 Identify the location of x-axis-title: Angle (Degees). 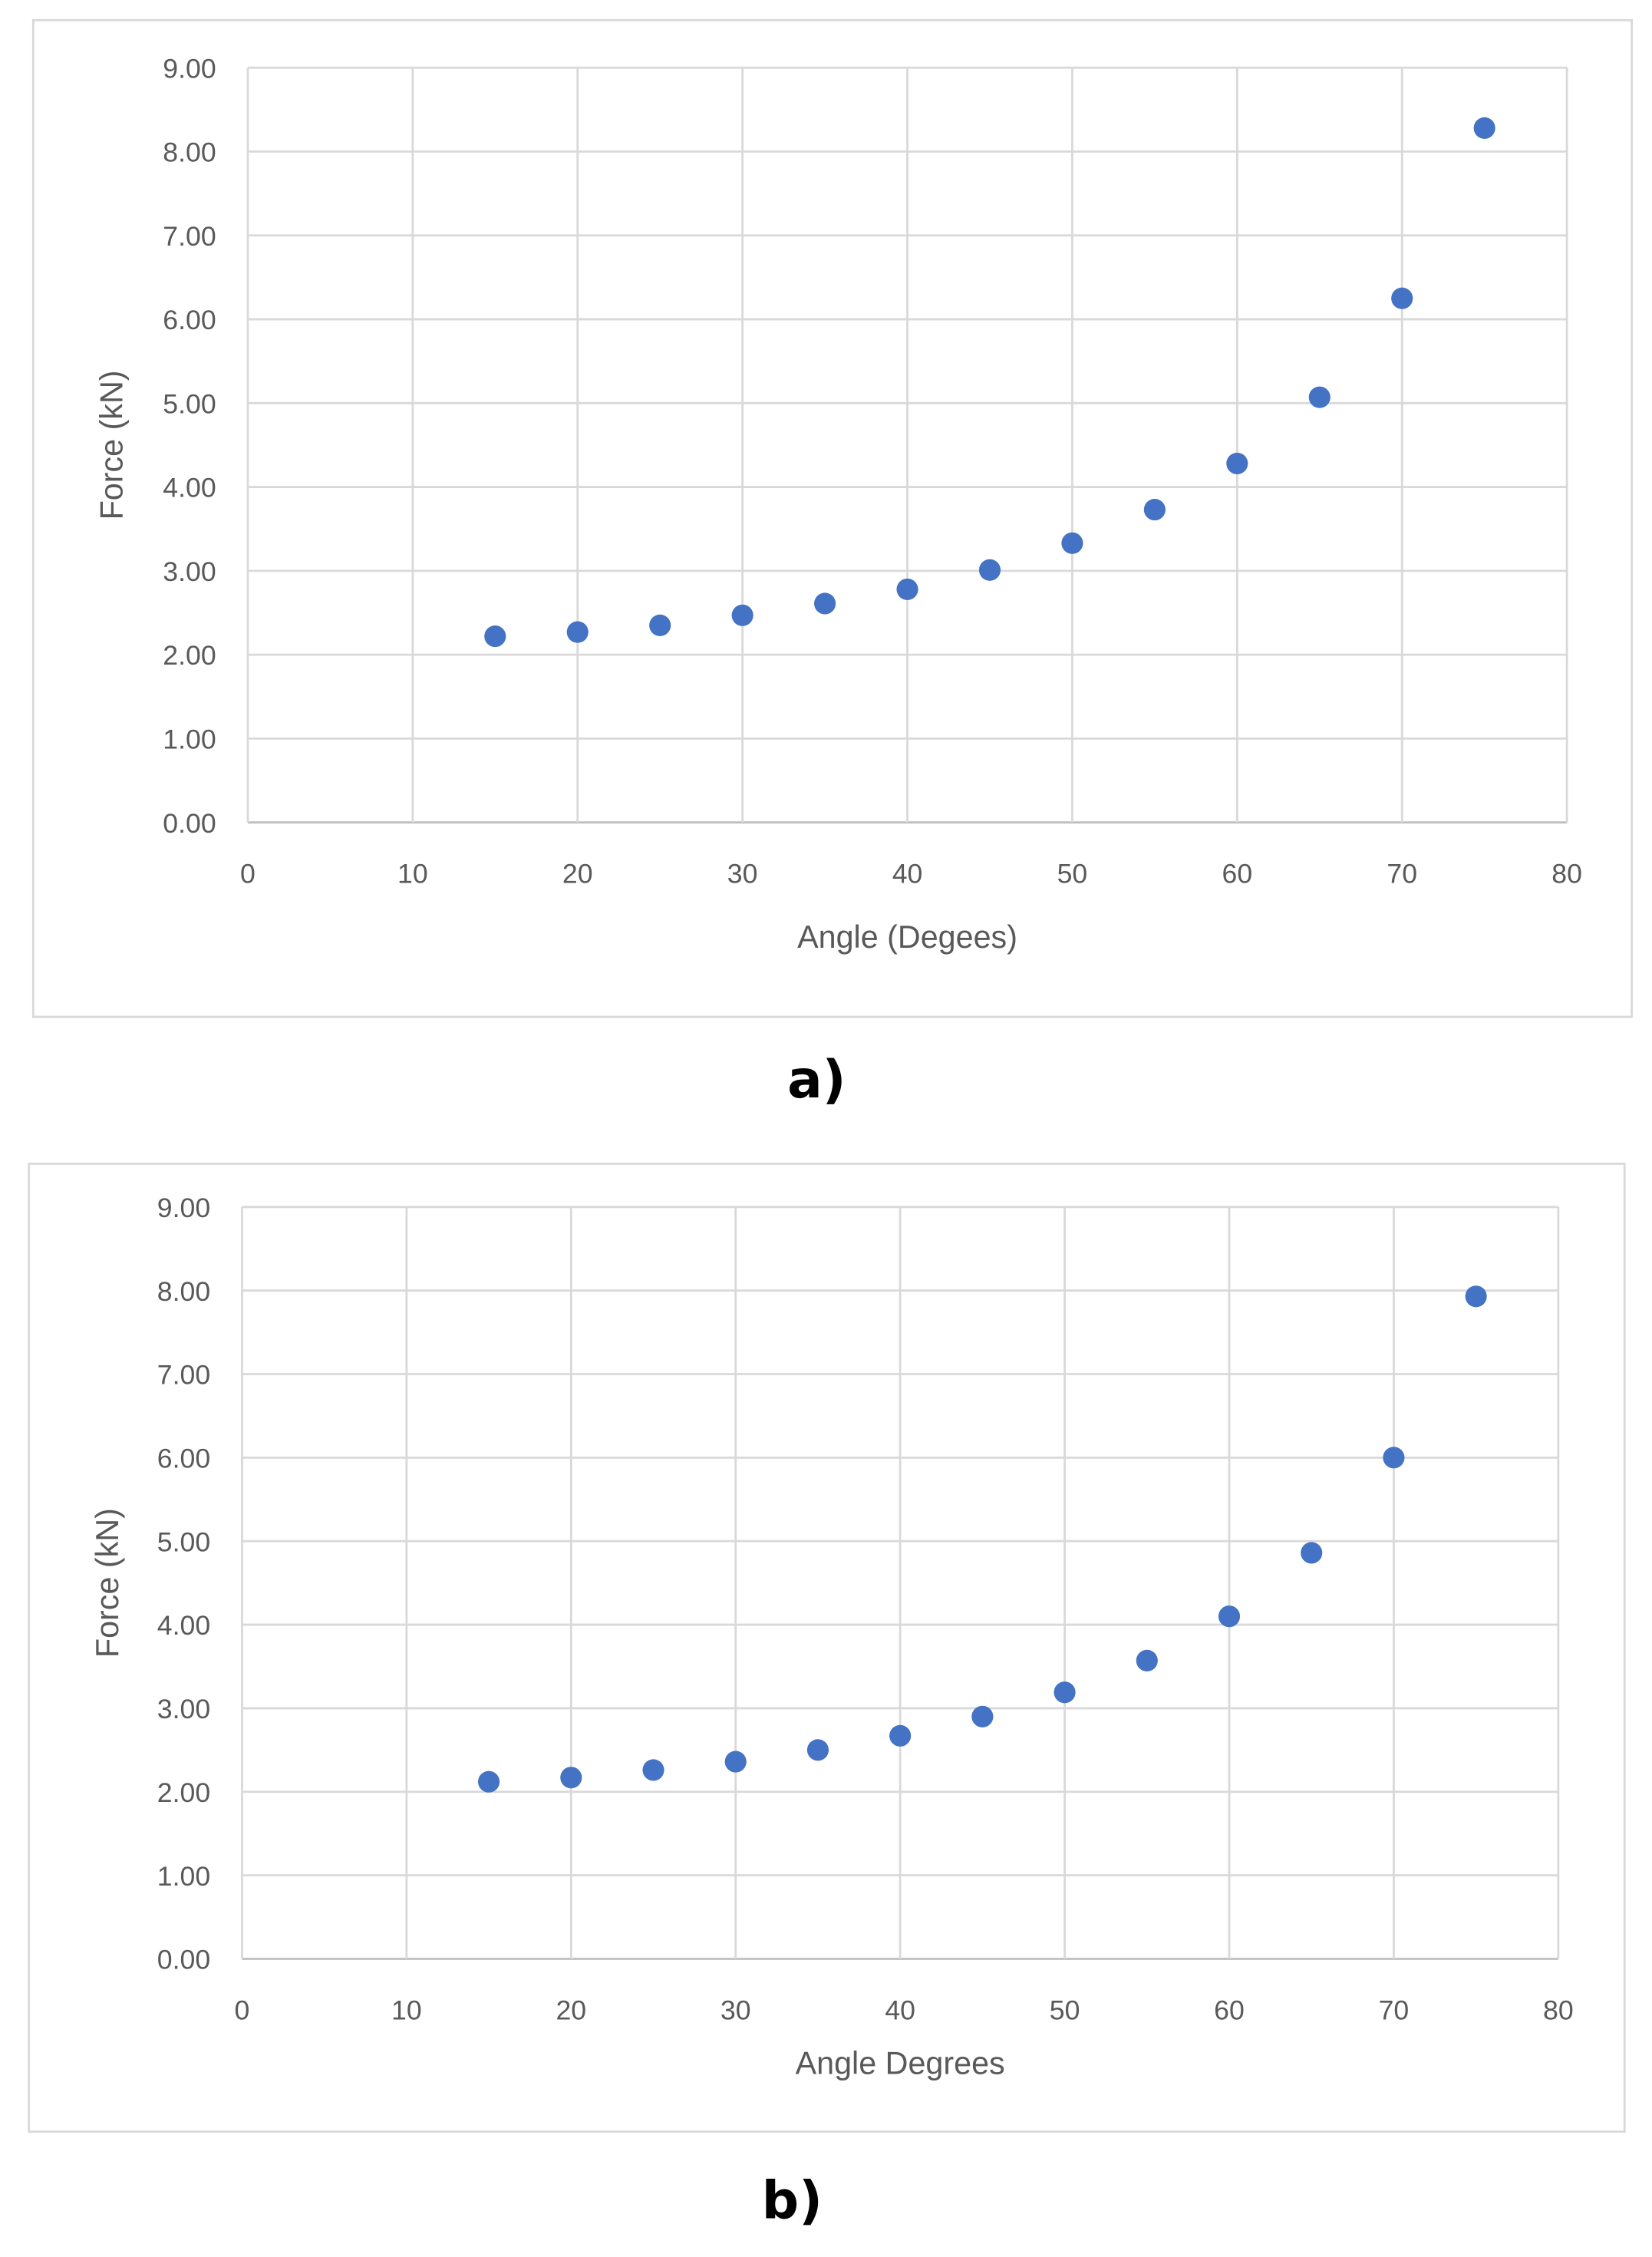
(907, 937).